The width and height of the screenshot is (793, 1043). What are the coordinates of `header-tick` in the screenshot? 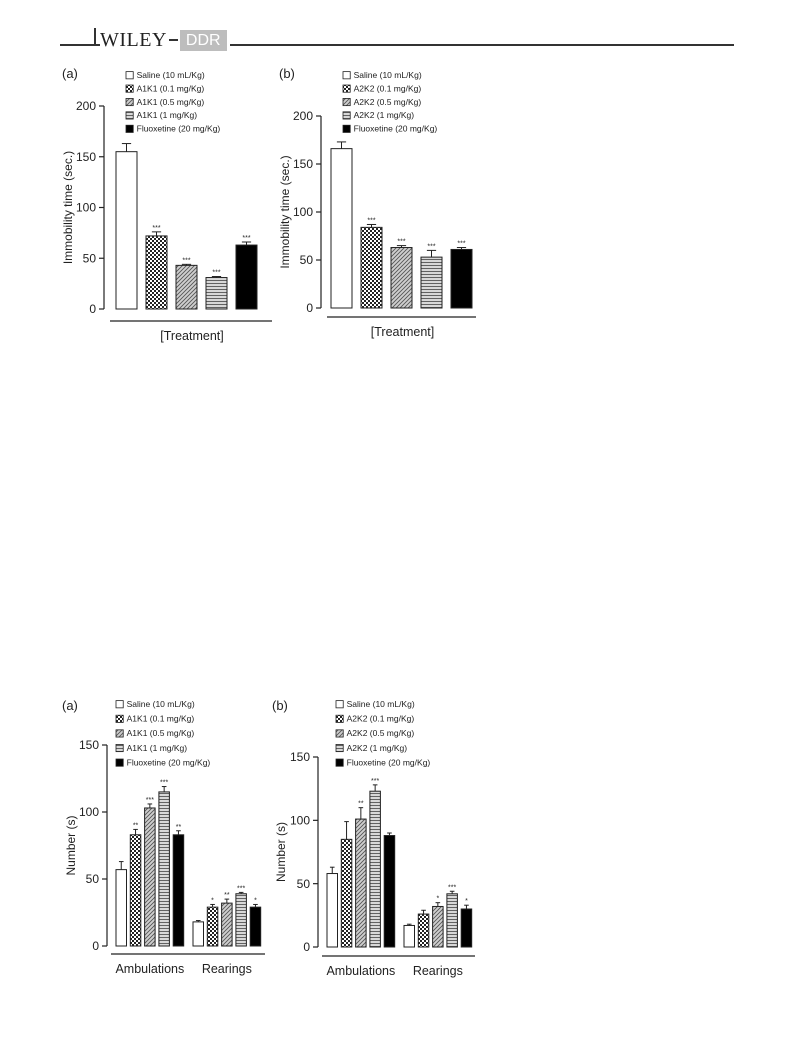 It's located at (95, 36).